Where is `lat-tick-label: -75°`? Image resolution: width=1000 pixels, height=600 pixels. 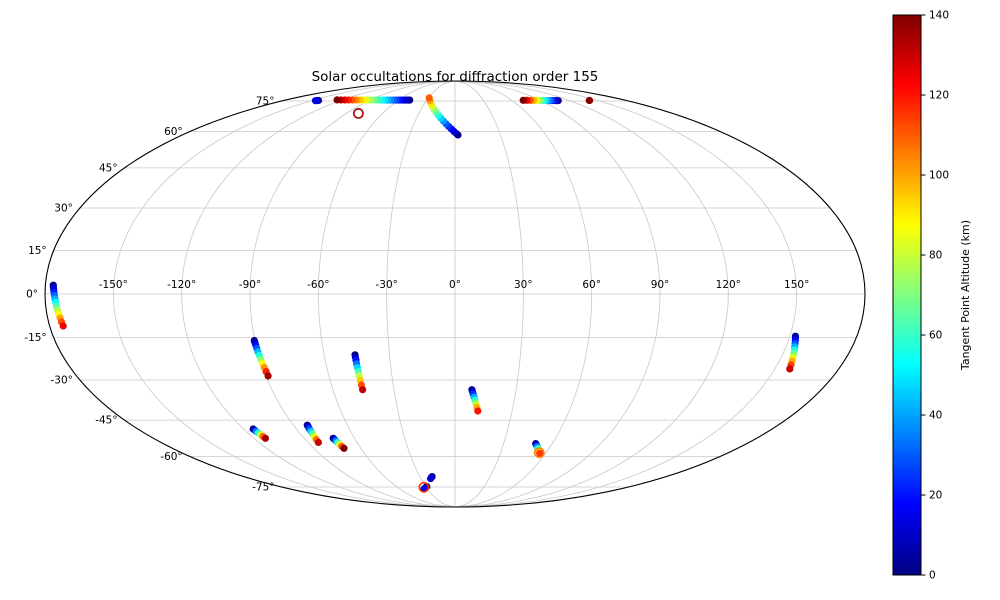
lat-tick-label: -75° is located at coordinates (263, 488).